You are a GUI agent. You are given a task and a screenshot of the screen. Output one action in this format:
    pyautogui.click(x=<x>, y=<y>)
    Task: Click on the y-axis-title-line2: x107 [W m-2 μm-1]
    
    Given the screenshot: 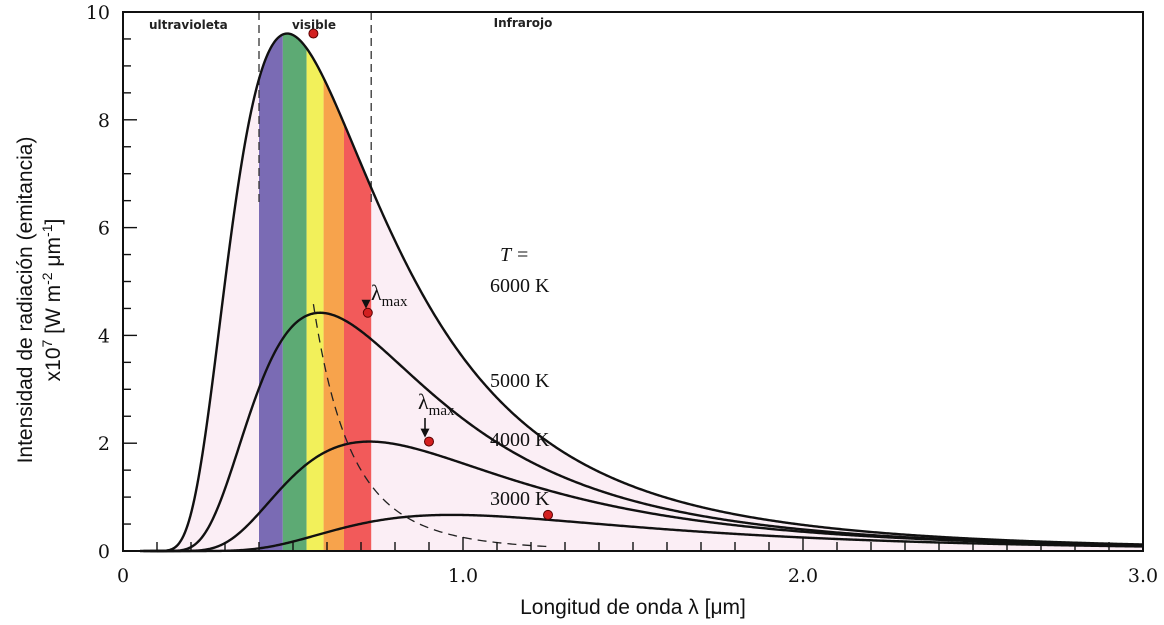 What is the action you would take?
    pyautogui.click(x=52, y=300)
    